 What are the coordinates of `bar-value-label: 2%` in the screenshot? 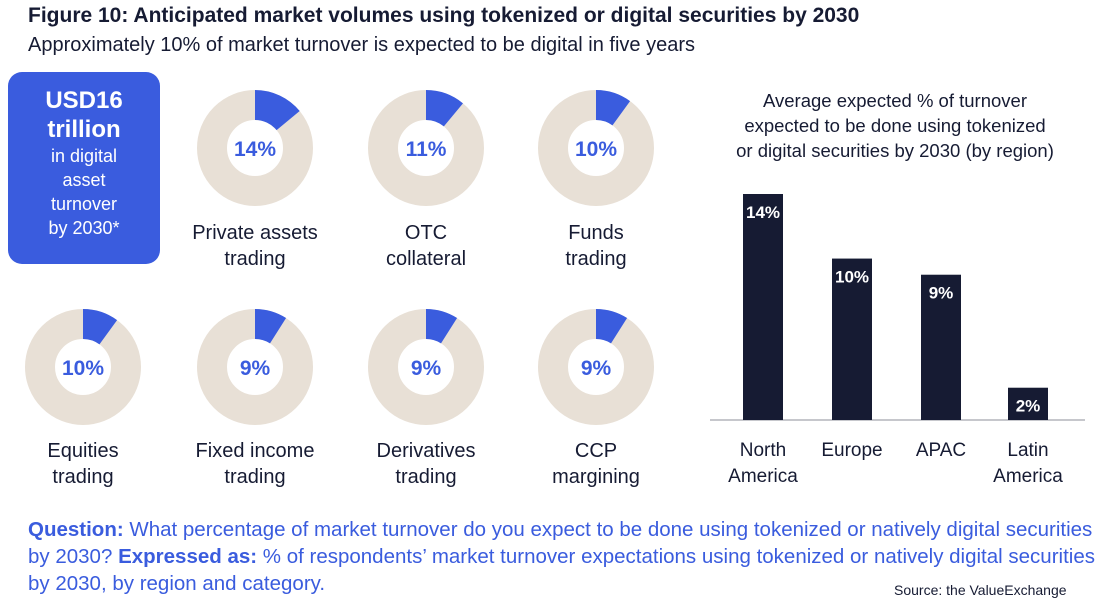 It's located at (1028, 406).